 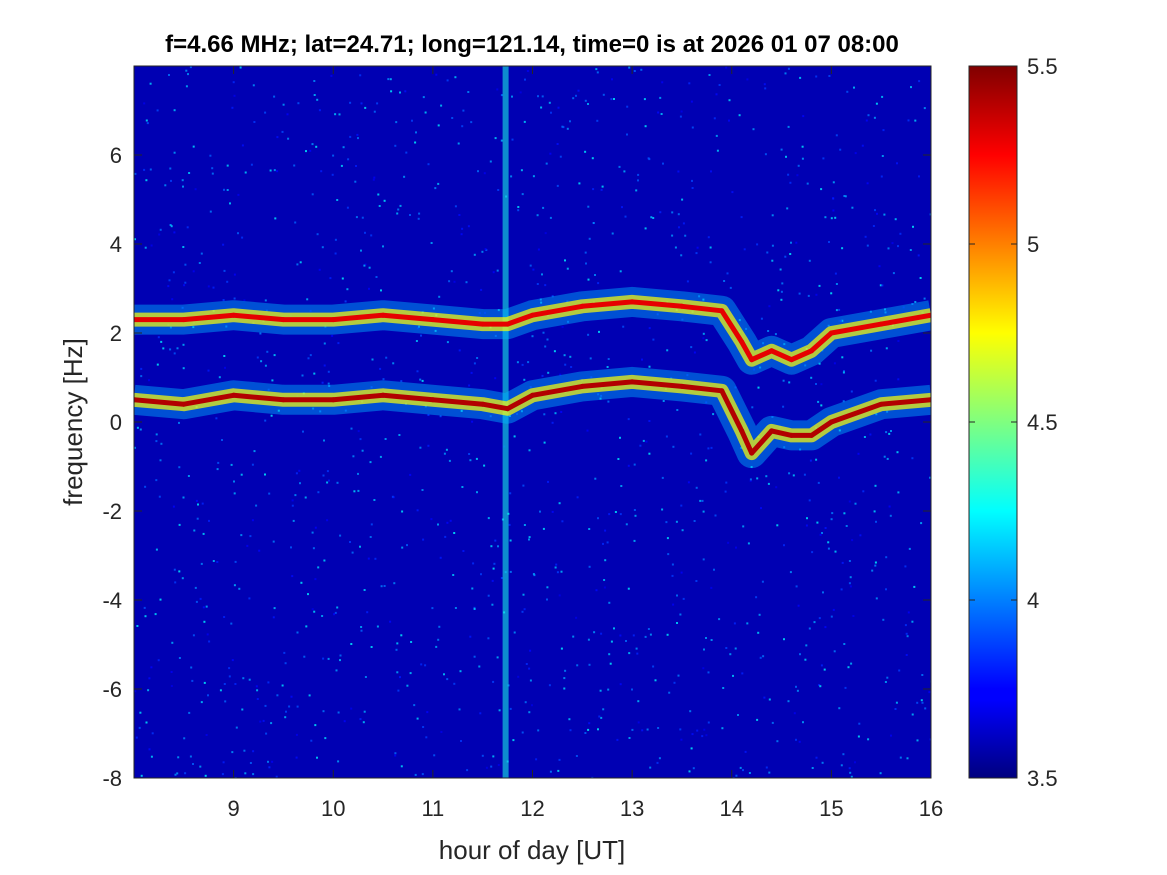 What do you see at coordinates (1042, 66) in the screenshot?
I see `colorbar-tick-label: 5.5` at bounding box center [1042, 66].